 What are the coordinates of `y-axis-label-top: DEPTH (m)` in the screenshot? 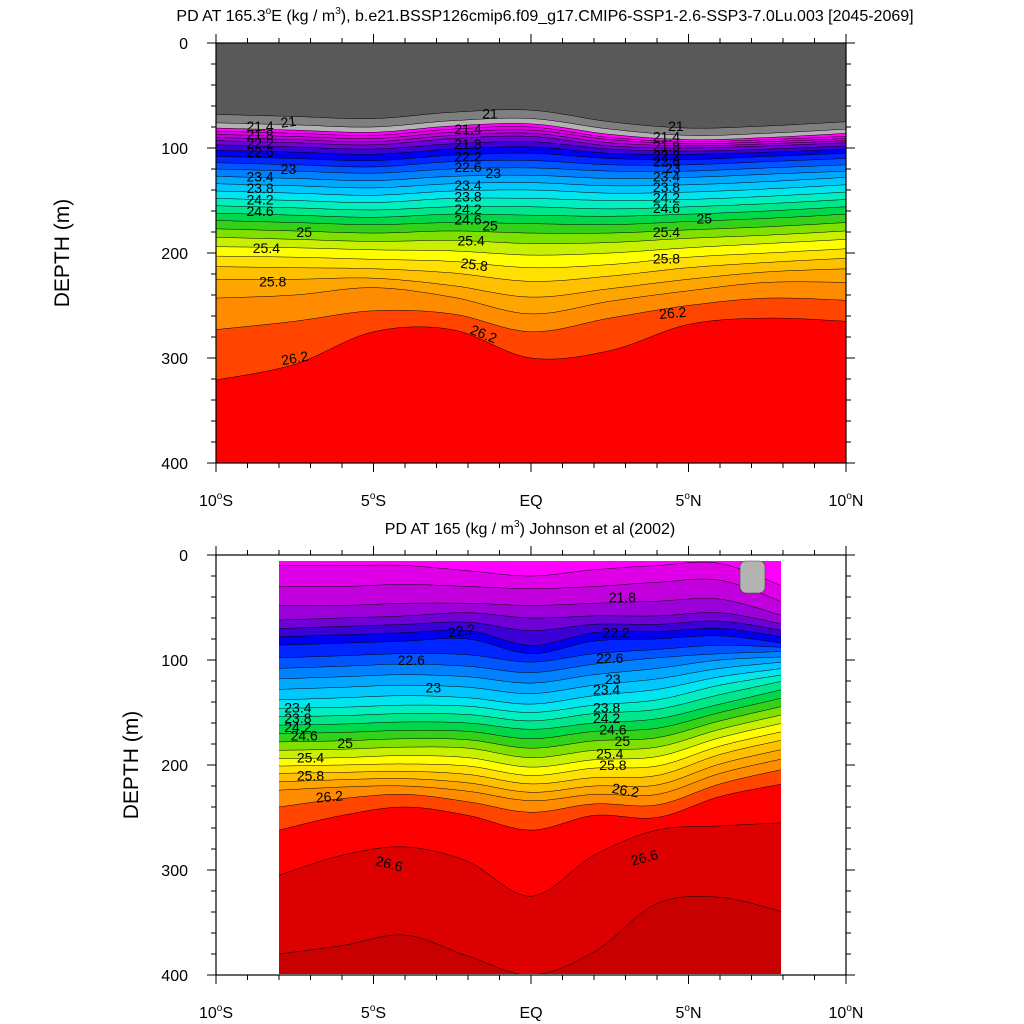 It's located at (62, 253).